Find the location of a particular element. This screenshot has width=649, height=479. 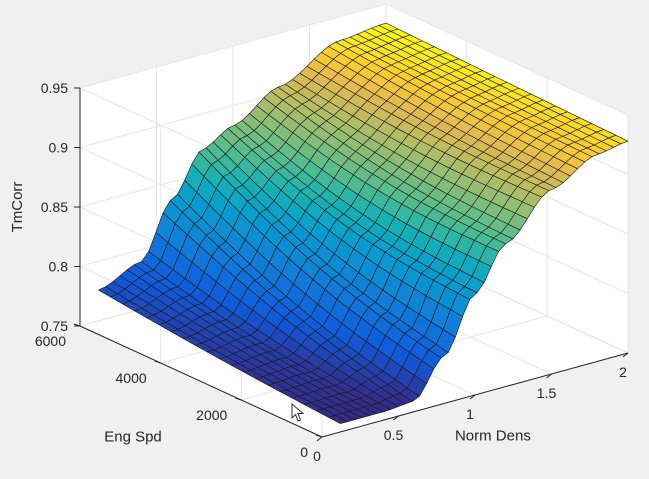

z-tick-label: 0.95 is located at coordinates (54, 88).